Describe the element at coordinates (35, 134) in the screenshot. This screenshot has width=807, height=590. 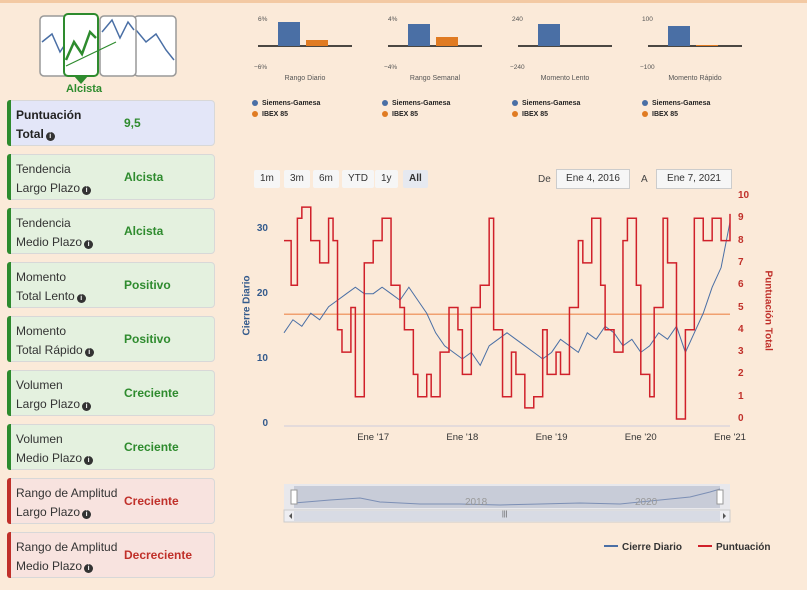
I see `card-title-line2: Total i` at that location.